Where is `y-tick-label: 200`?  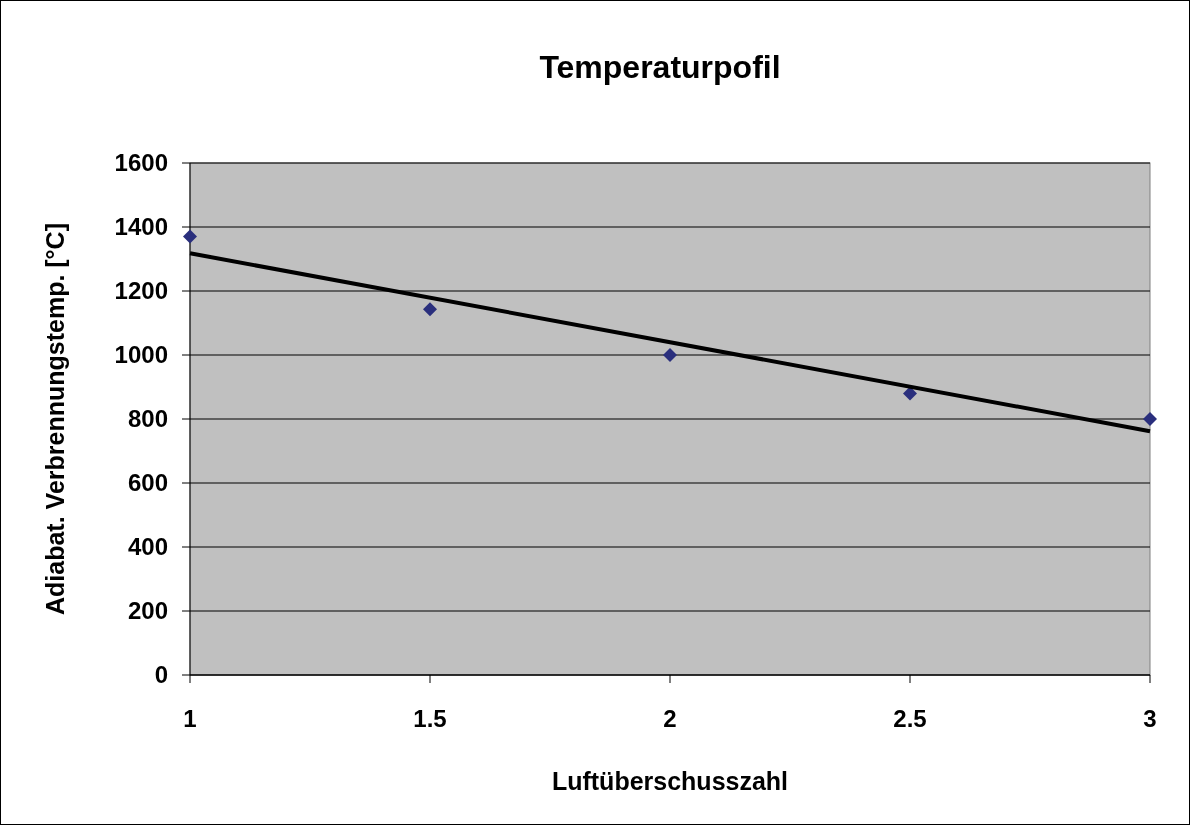 y-tick-label: 200 is located at coordinates (147, 611).